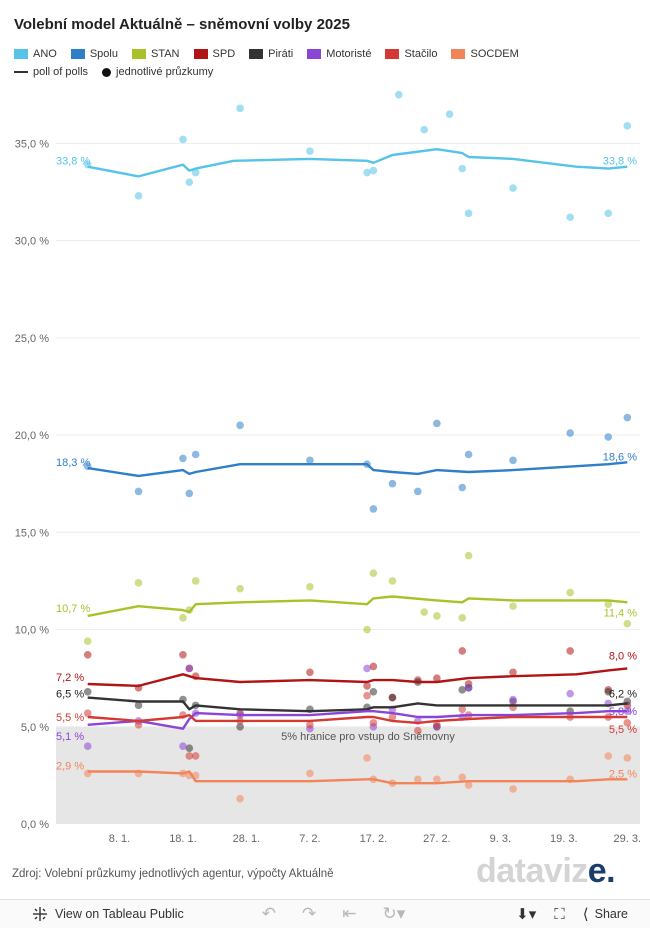 The width and height of the screenshot is (650, 928). What do you see at coordinates (620, 162) in the screenshot?
I see `end-value-label: 33,8 %` at bounding box center [620, 162].